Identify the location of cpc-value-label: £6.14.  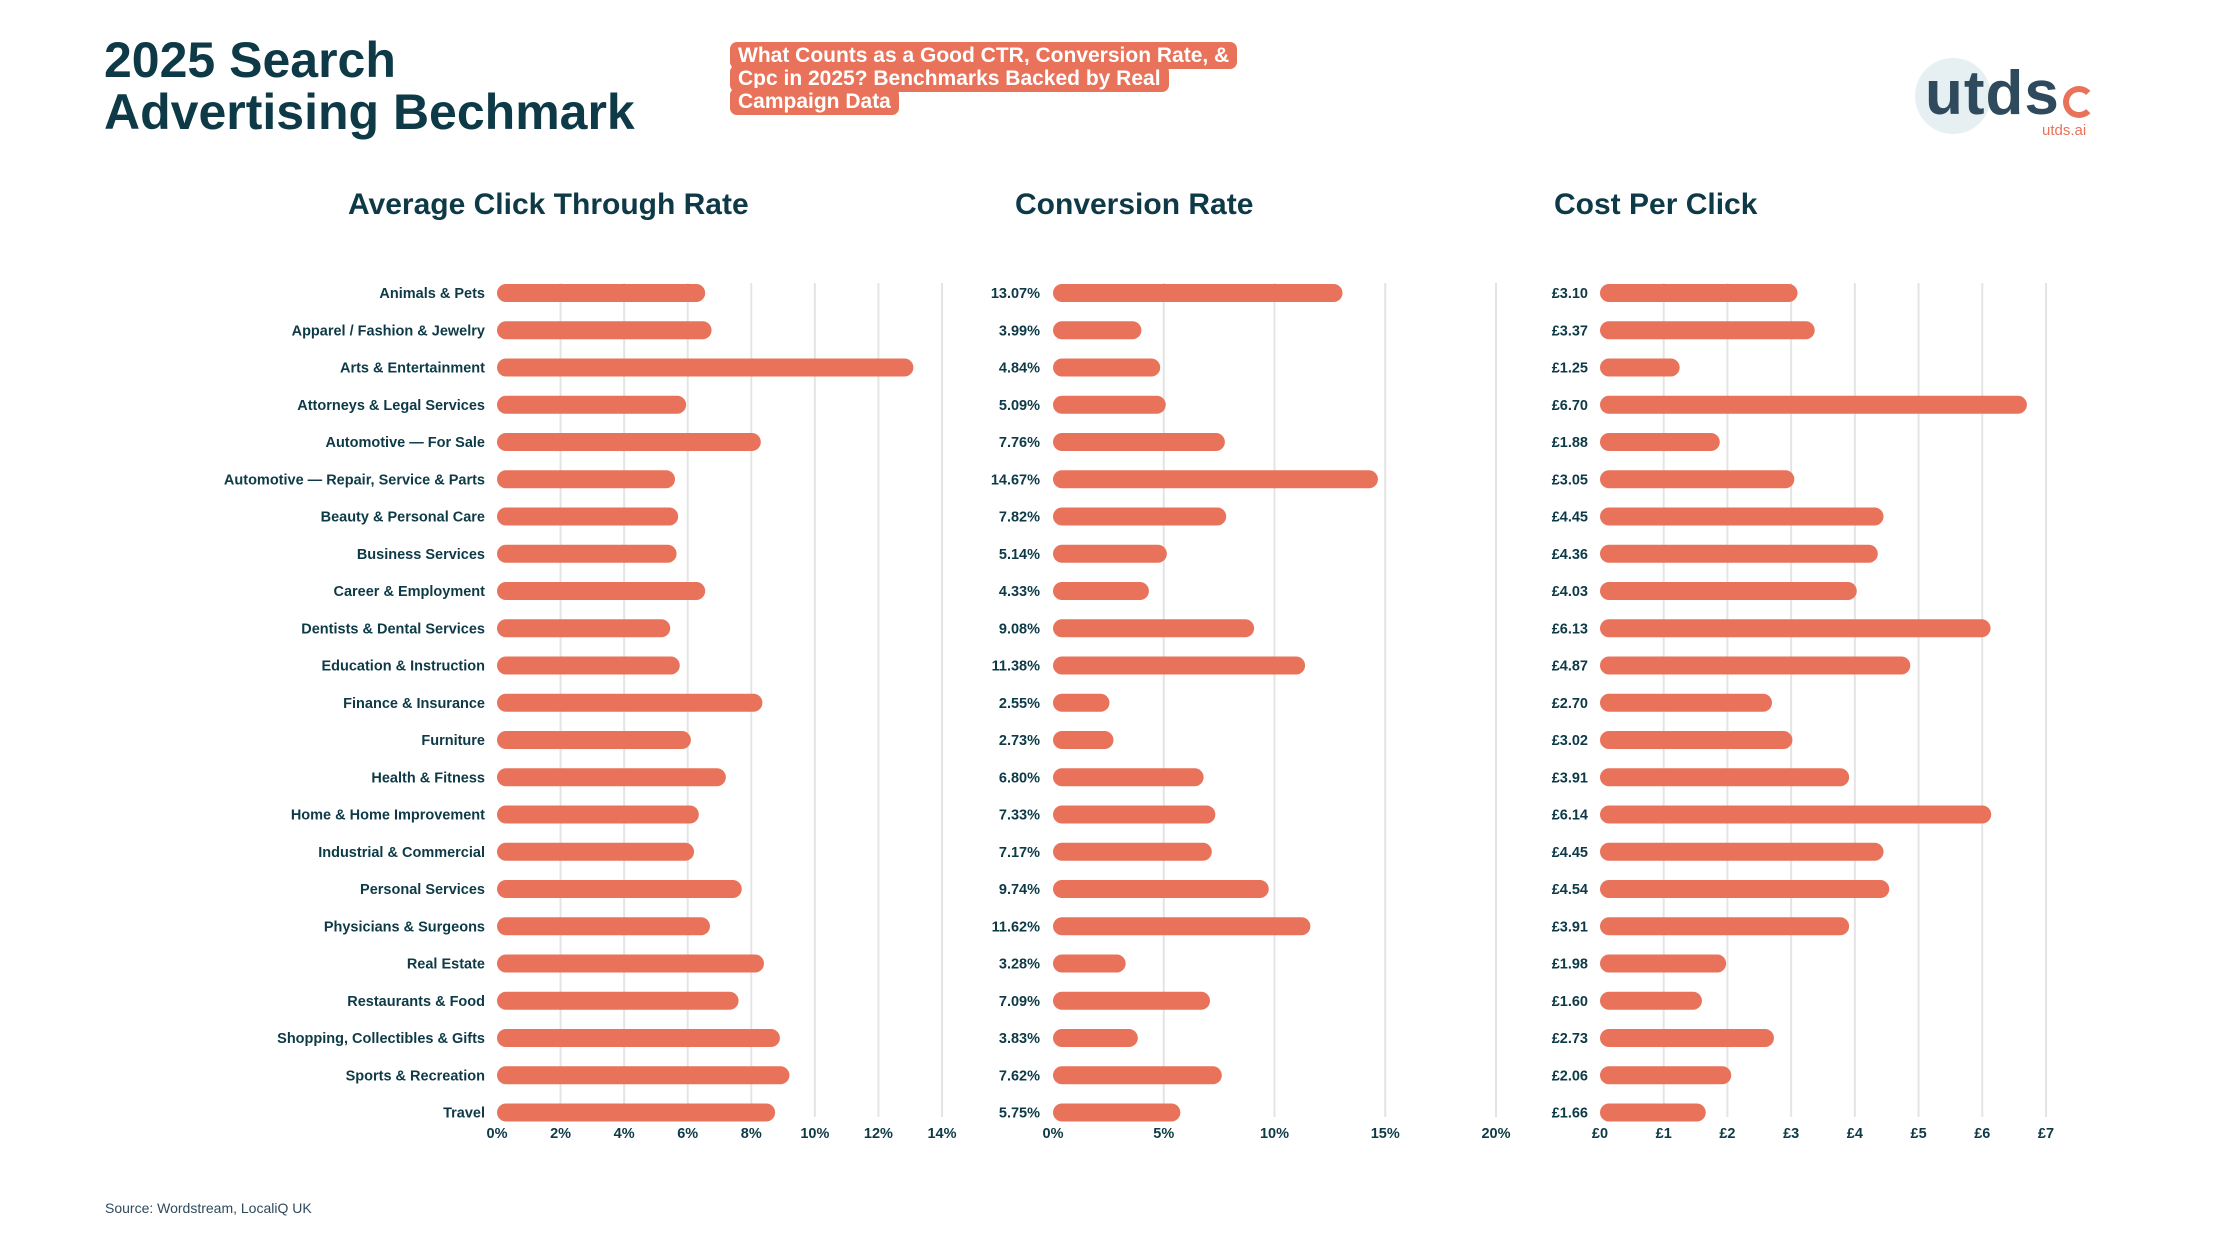
(1570, 816).